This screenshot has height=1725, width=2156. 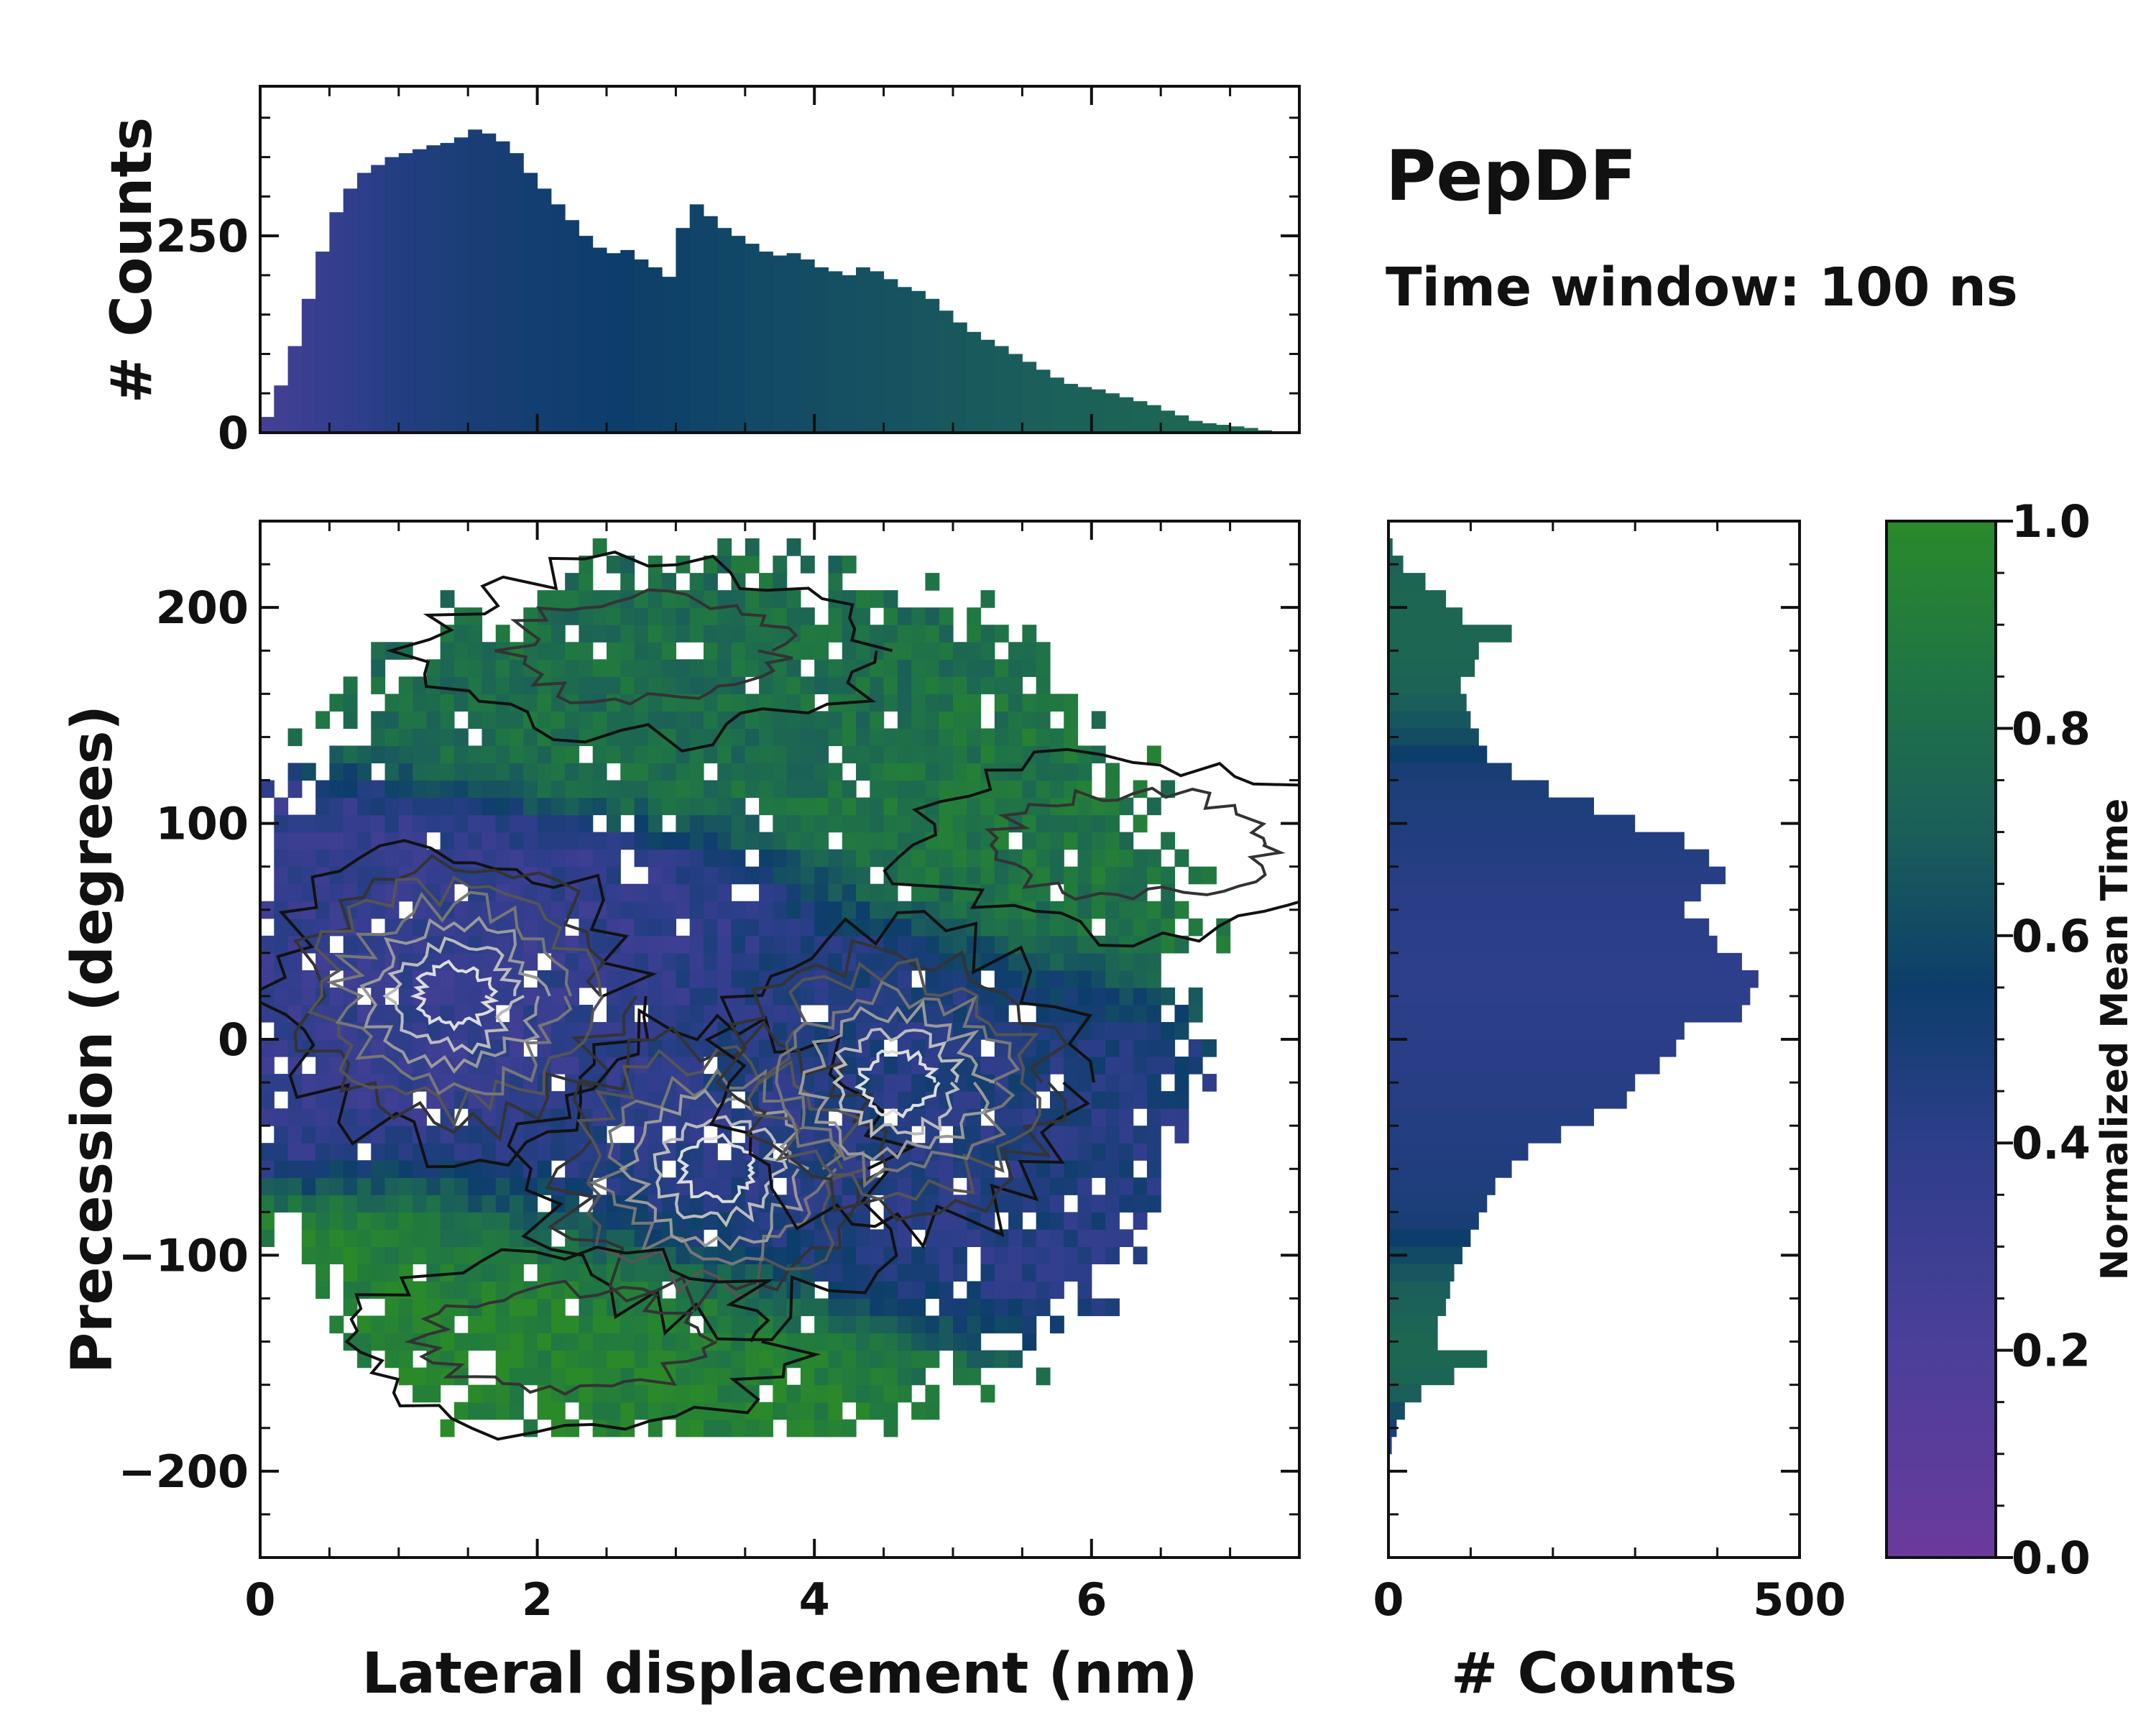 What do you see at coordinates (1389, 1599) in the screenshot?
I see `right-x-tick-label: 0` at bounding box center [1389, 1599].